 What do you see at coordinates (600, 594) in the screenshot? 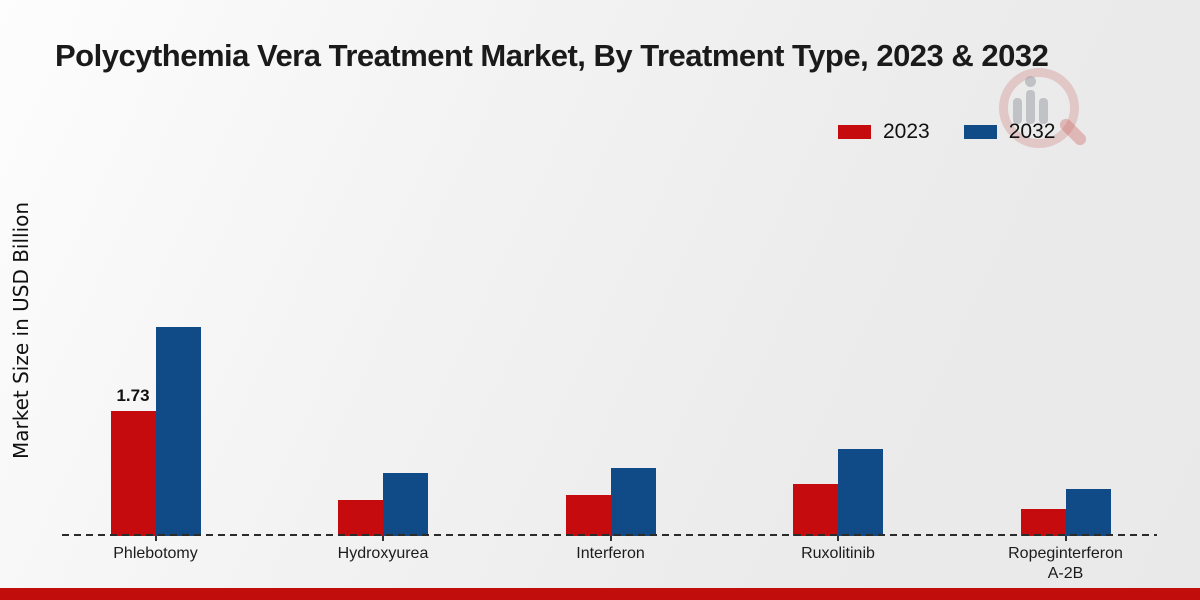
I see `footer-red-band` at bounding box center [600, 594].